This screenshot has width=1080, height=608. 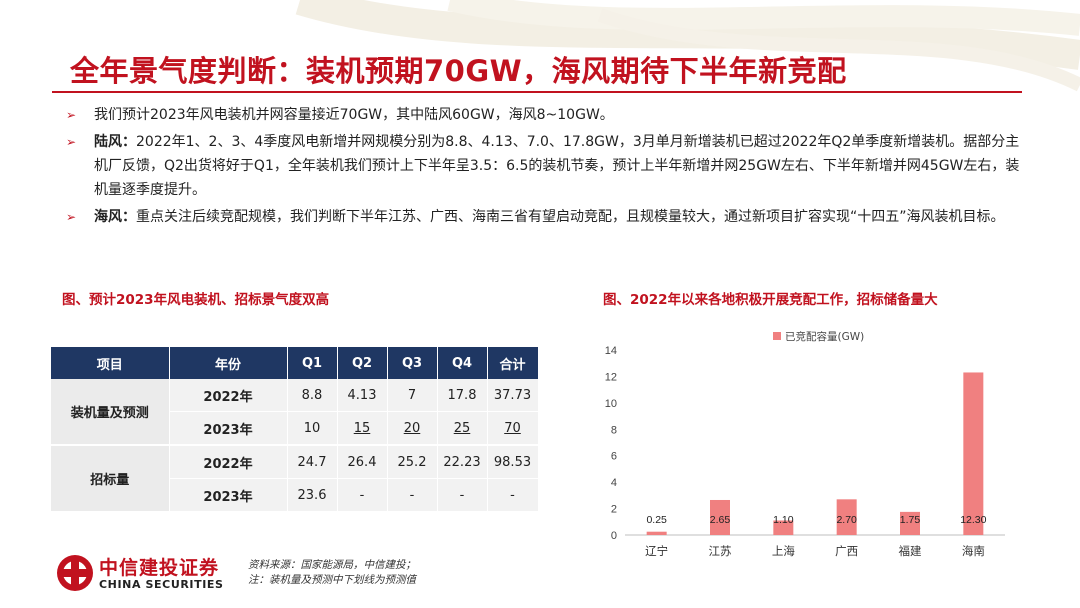 What do you see at coordinates (537, 92) in the screenshot?
I see `title-underline` at bounding box center [537, 92].